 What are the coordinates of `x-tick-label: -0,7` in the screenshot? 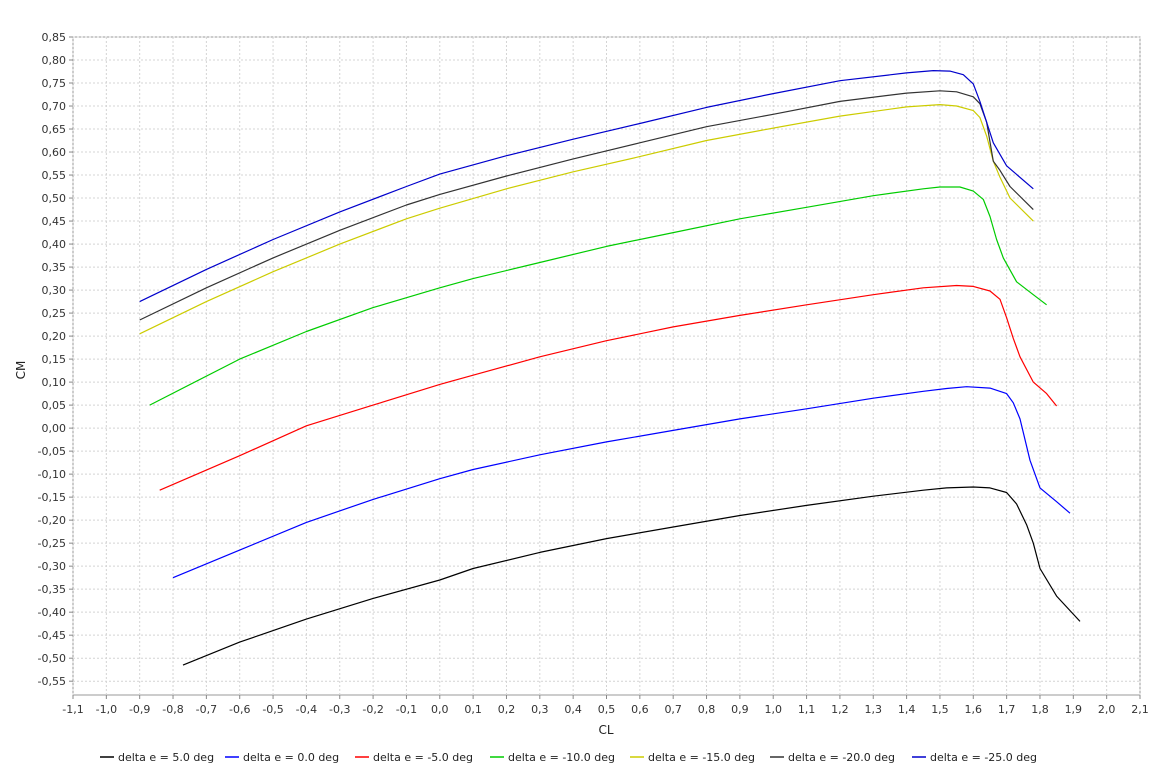 It's located at (206, 709).